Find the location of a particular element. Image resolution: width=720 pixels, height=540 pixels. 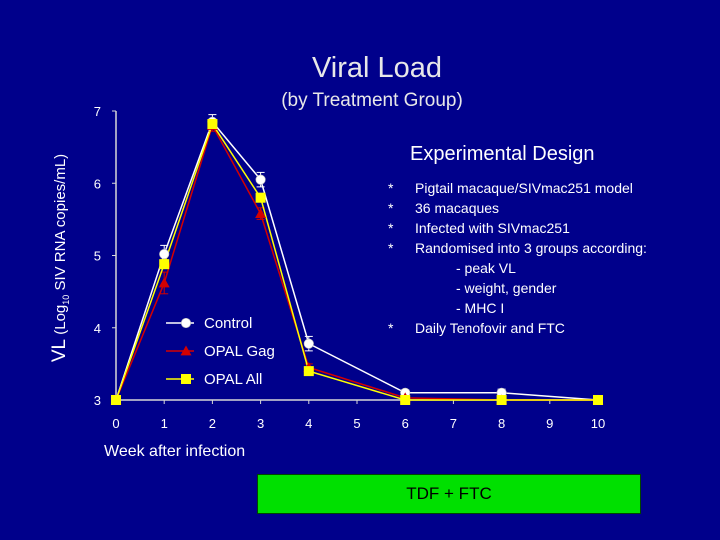

chart-title: Viral Load is located at coordinates (377, 68).